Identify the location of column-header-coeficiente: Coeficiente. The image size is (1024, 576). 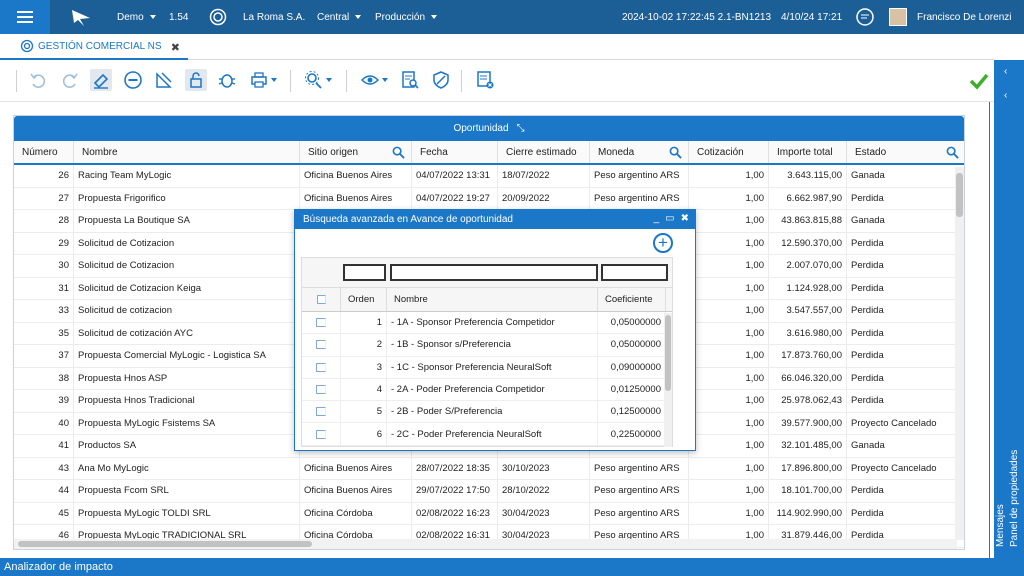
(632, 299).